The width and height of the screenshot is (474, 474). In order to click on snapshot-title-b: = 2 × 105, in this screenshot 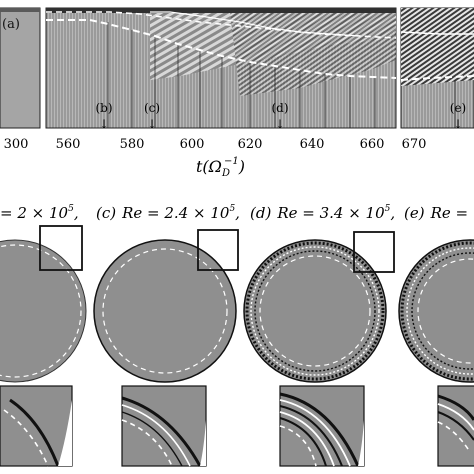, I will do `click(39, 213)`.